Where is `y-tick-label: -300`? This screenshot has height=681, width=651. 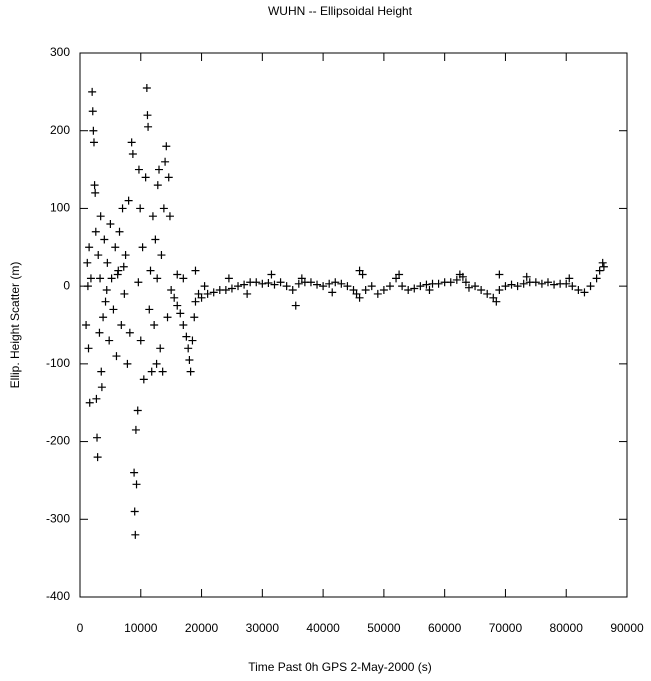
y-tick-label: -300 is located at coordinates (58, 518).